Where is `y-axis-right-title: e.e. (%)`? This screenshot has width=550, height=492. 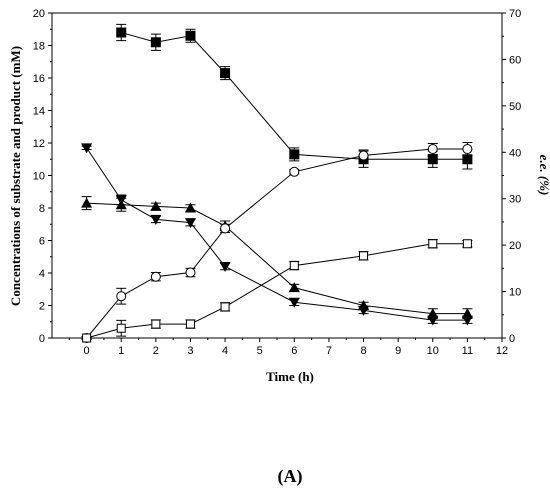 y-axis-right-title: e.e. (%) is located at coordinates (543, 175).